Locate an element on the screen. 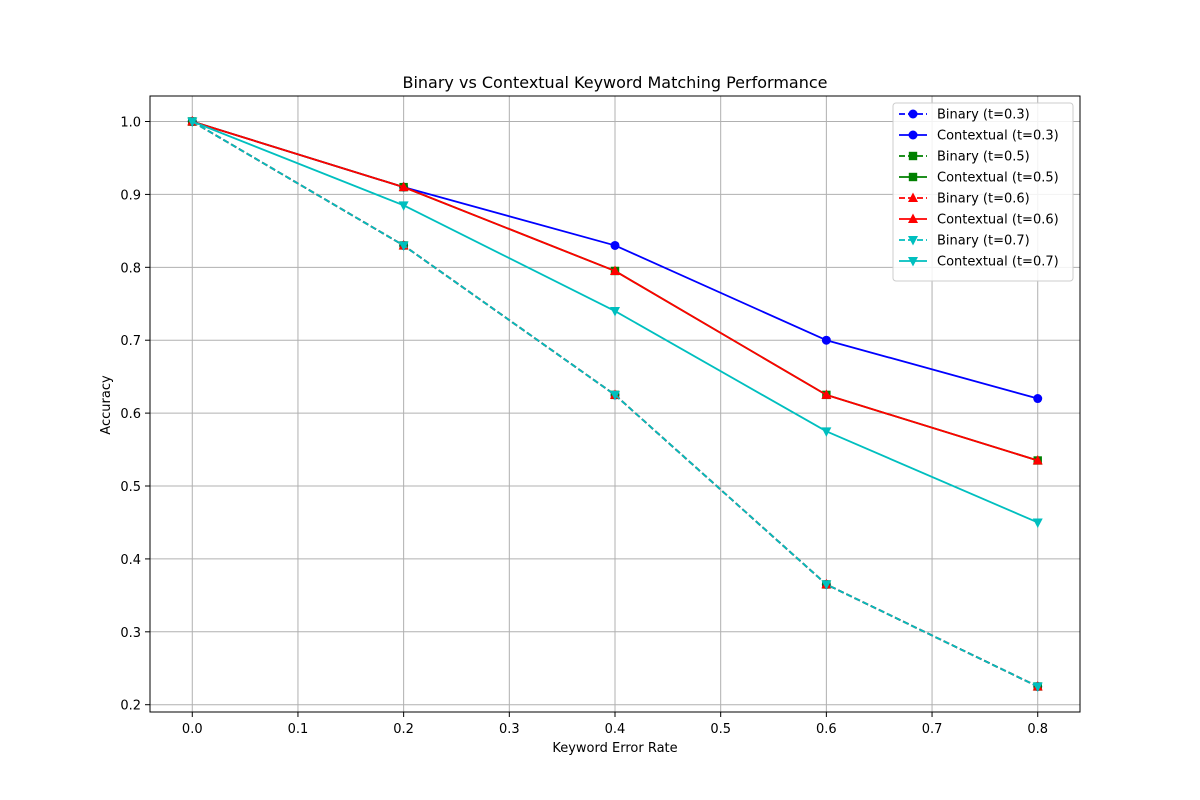 The height and width of the screenshot is (800, 1200). legend-label: Binary (t=0.7) is located at coordinates (983, 241).